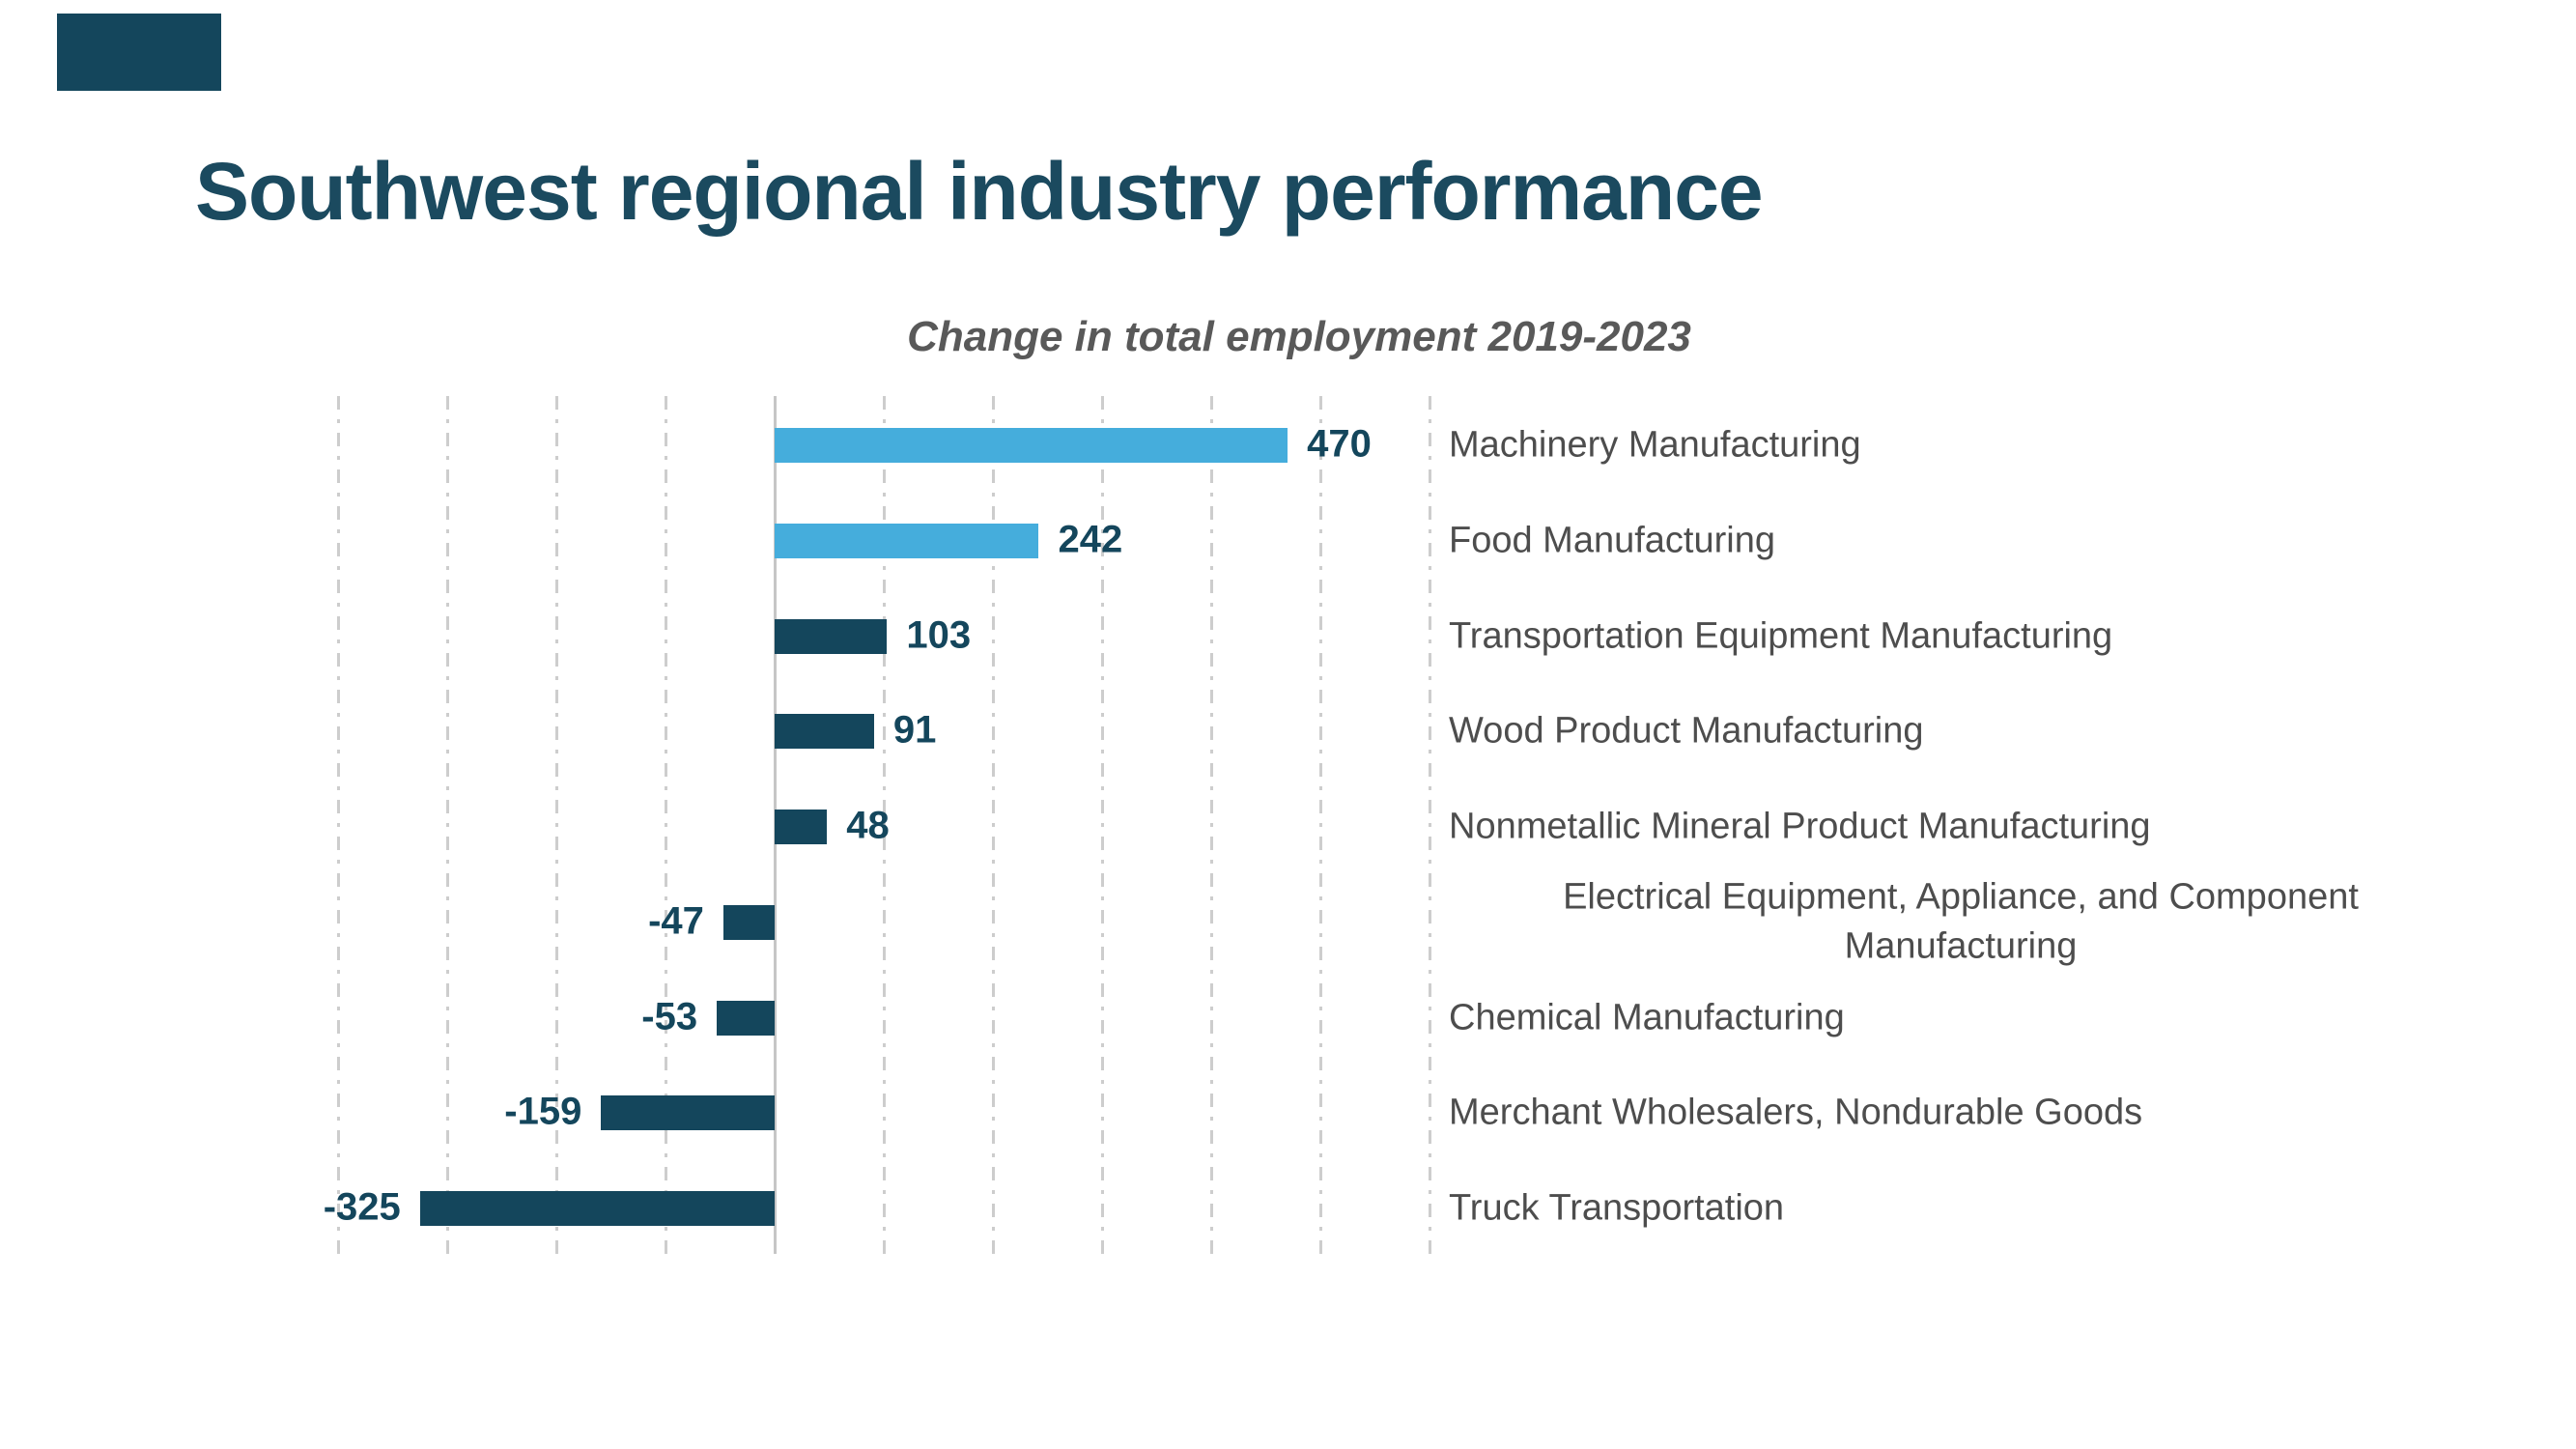 Image resolution: width=2576 pixels, height=1449 pixels. Describe the element at coordinates (939, 635) in the screenshot. I see `value-label: 103` at that location.